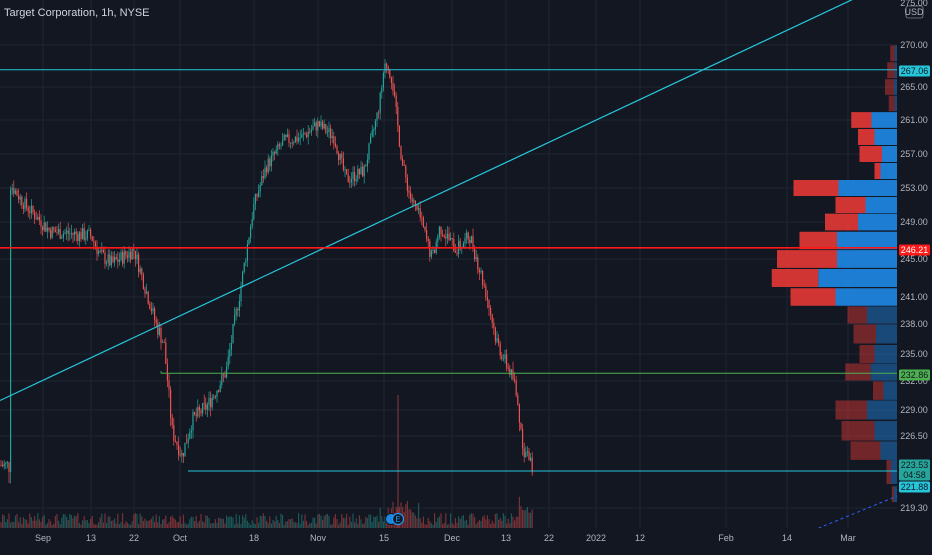  I want to click on price-axis-background, so click(914, 264).